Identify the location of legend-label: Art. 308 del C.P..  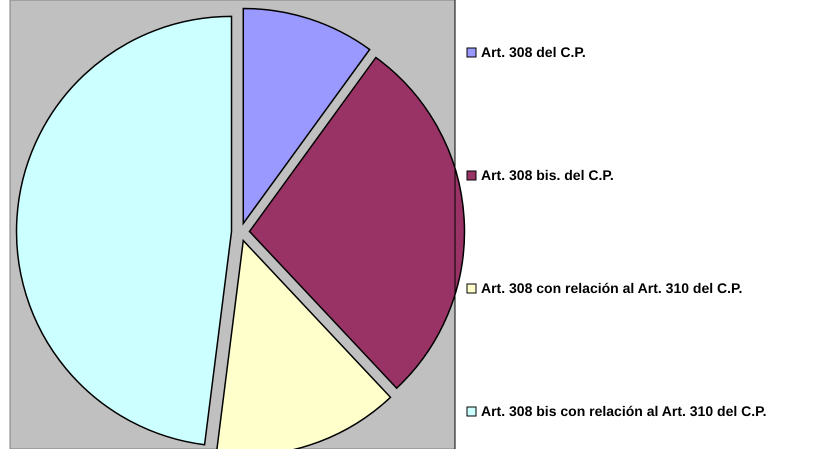
(533, 52).